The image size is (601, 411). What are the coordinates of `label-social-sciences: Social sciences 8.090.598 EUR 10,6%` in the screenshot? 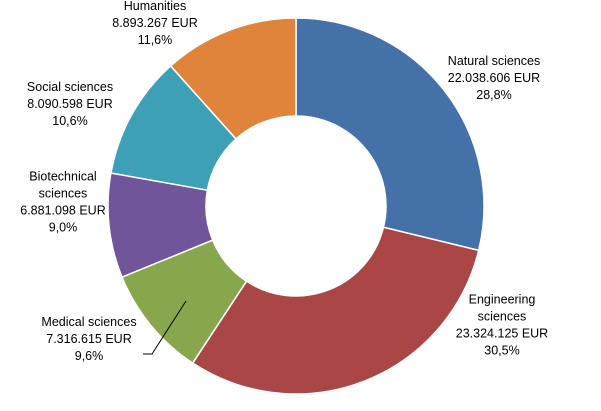 It's located at (70, 104).